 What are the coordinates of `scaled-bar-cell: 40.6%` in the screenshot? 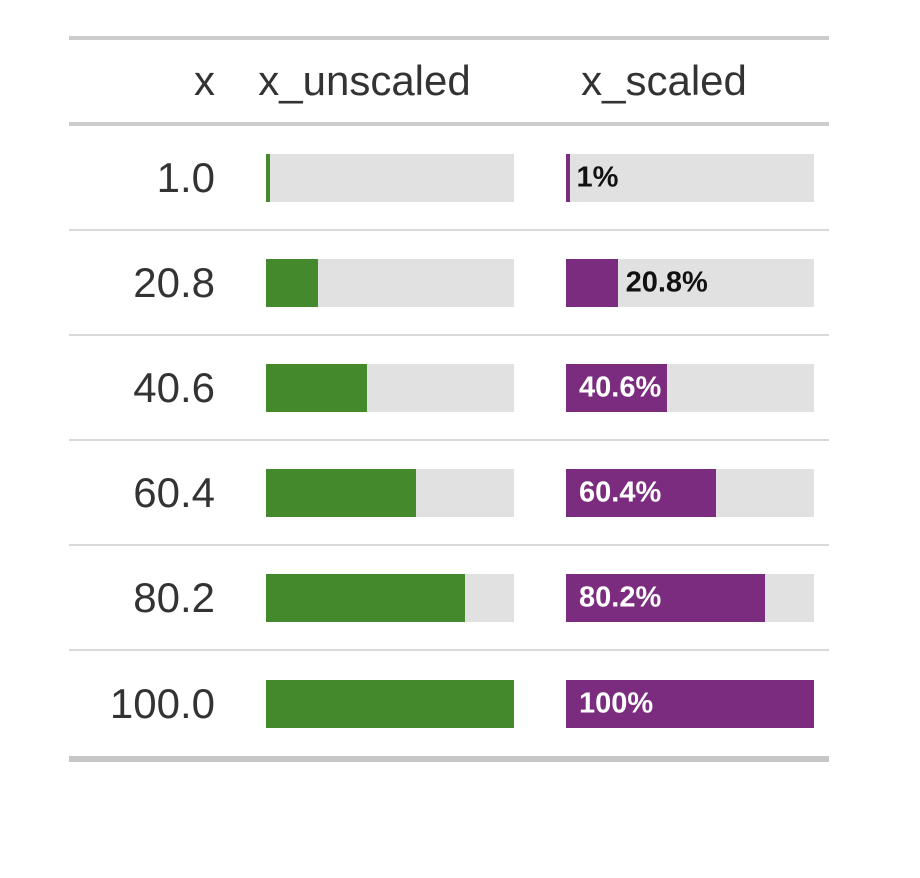 It's located at (690, 387).